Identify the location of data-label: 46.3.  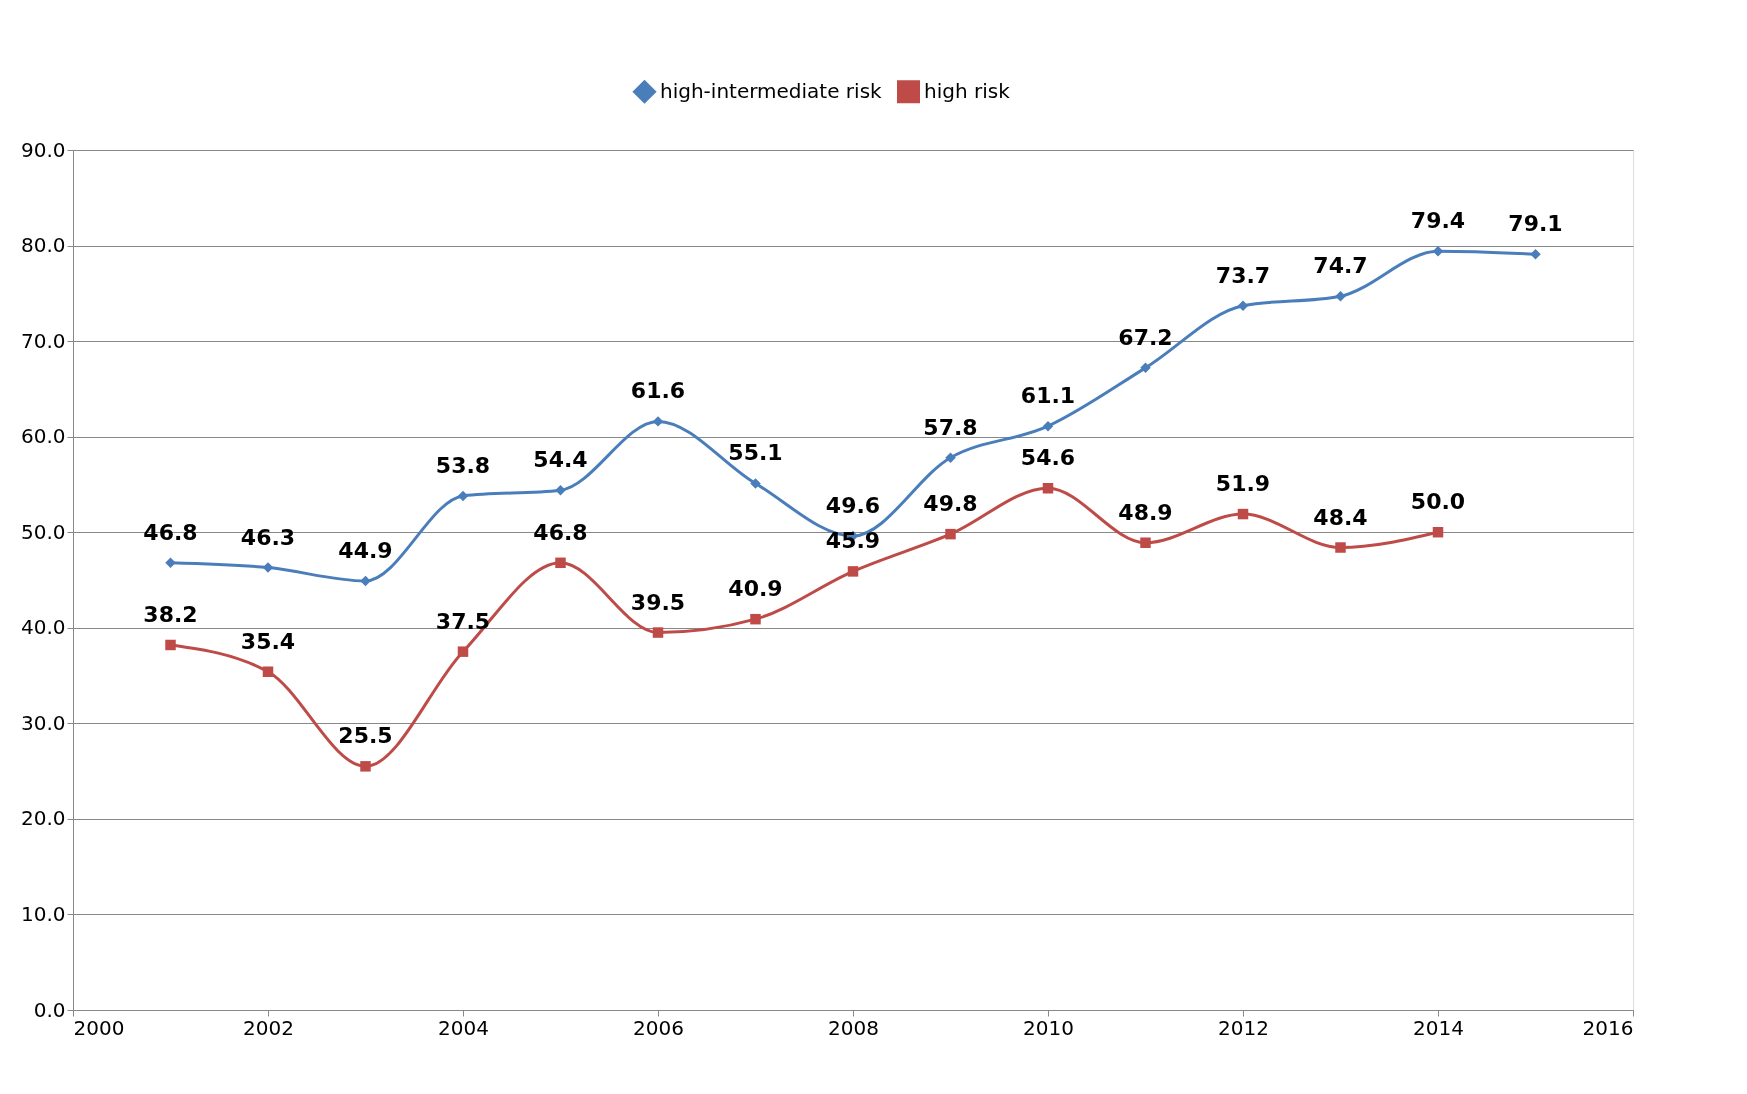
(268, 537).